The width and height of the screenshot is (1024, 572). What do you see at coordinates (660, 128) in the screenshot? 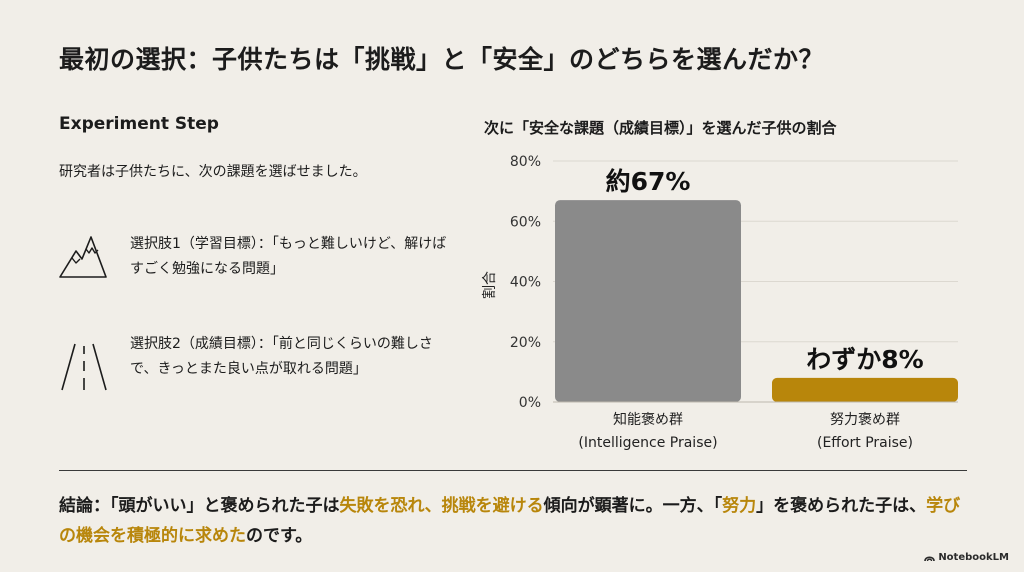
I see `chart-title: 次に「安全な課題（成績目標）」を選んだ子供の割合` at bounding box center [660, 128].